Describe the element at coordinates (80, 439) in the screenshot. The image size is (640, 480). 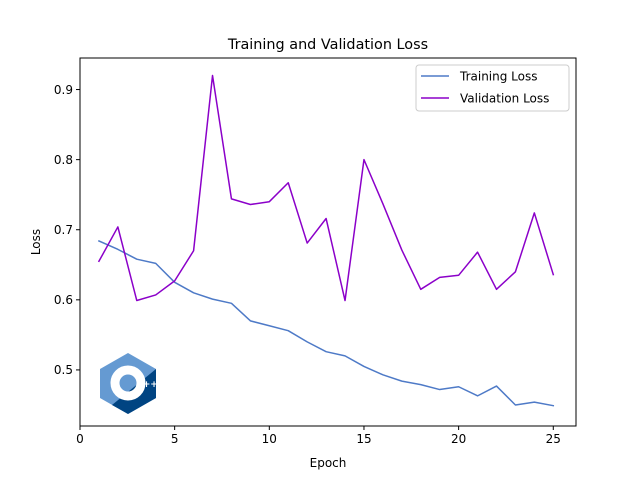
I see `x-tick-label: 0` at that location.